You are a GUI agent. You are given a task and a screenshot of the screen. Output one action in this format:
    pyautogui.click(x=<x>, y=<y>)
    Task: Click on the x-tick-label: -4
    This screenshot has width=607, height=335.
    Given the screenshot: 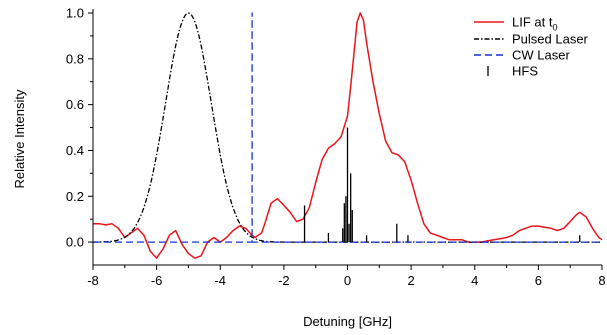 What is the action you would take?
    pyautogui.click(x=220, y=280)
    